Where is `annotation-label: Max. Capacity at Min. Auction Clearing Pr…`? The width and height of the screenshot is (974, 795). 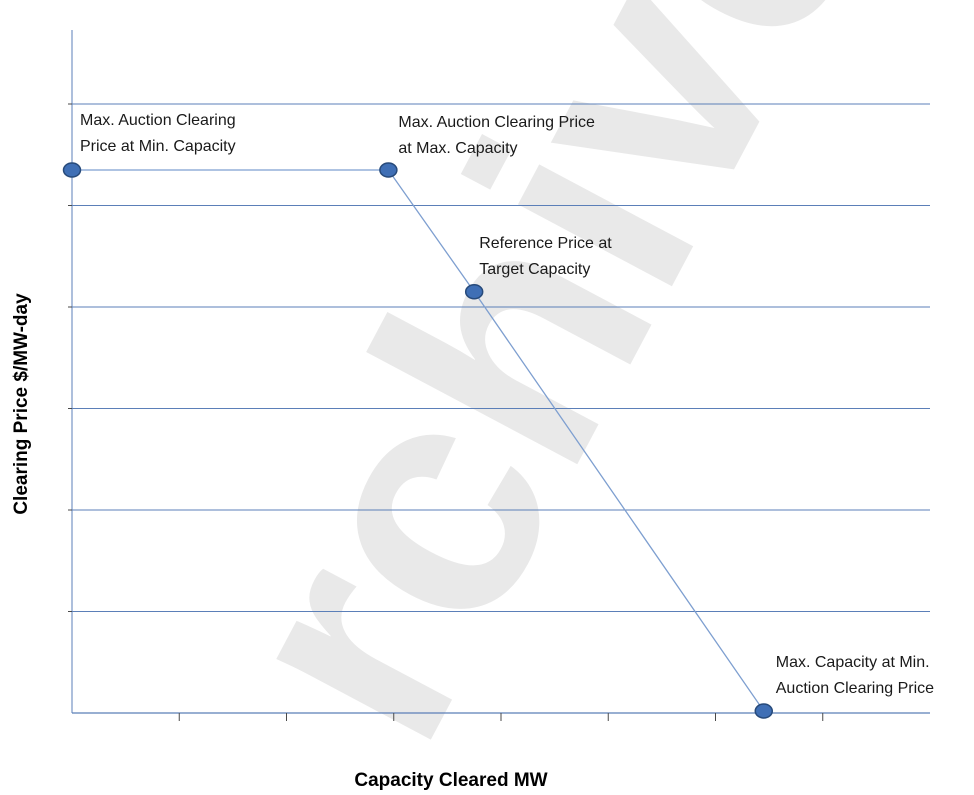 annotation-label: Max. Capacity at Min. Auction Clearing Pr… is located at coordinates (855, 675).